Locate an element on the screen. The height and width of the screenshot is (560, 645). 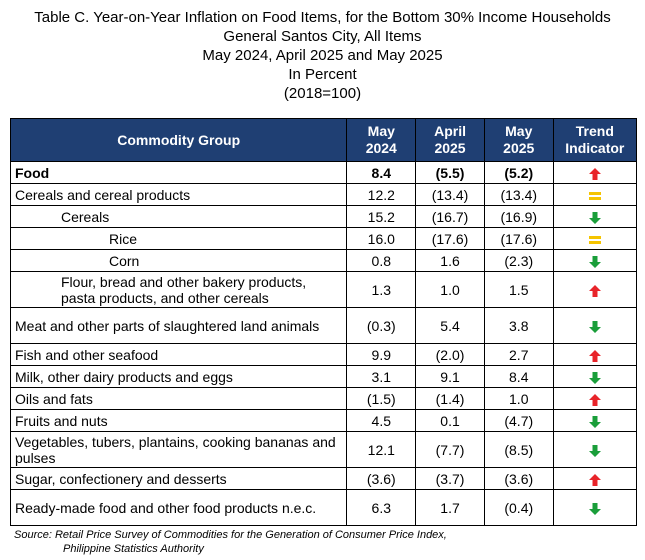
value-april-2025: (2.0) is located at coordinates (450, 354).